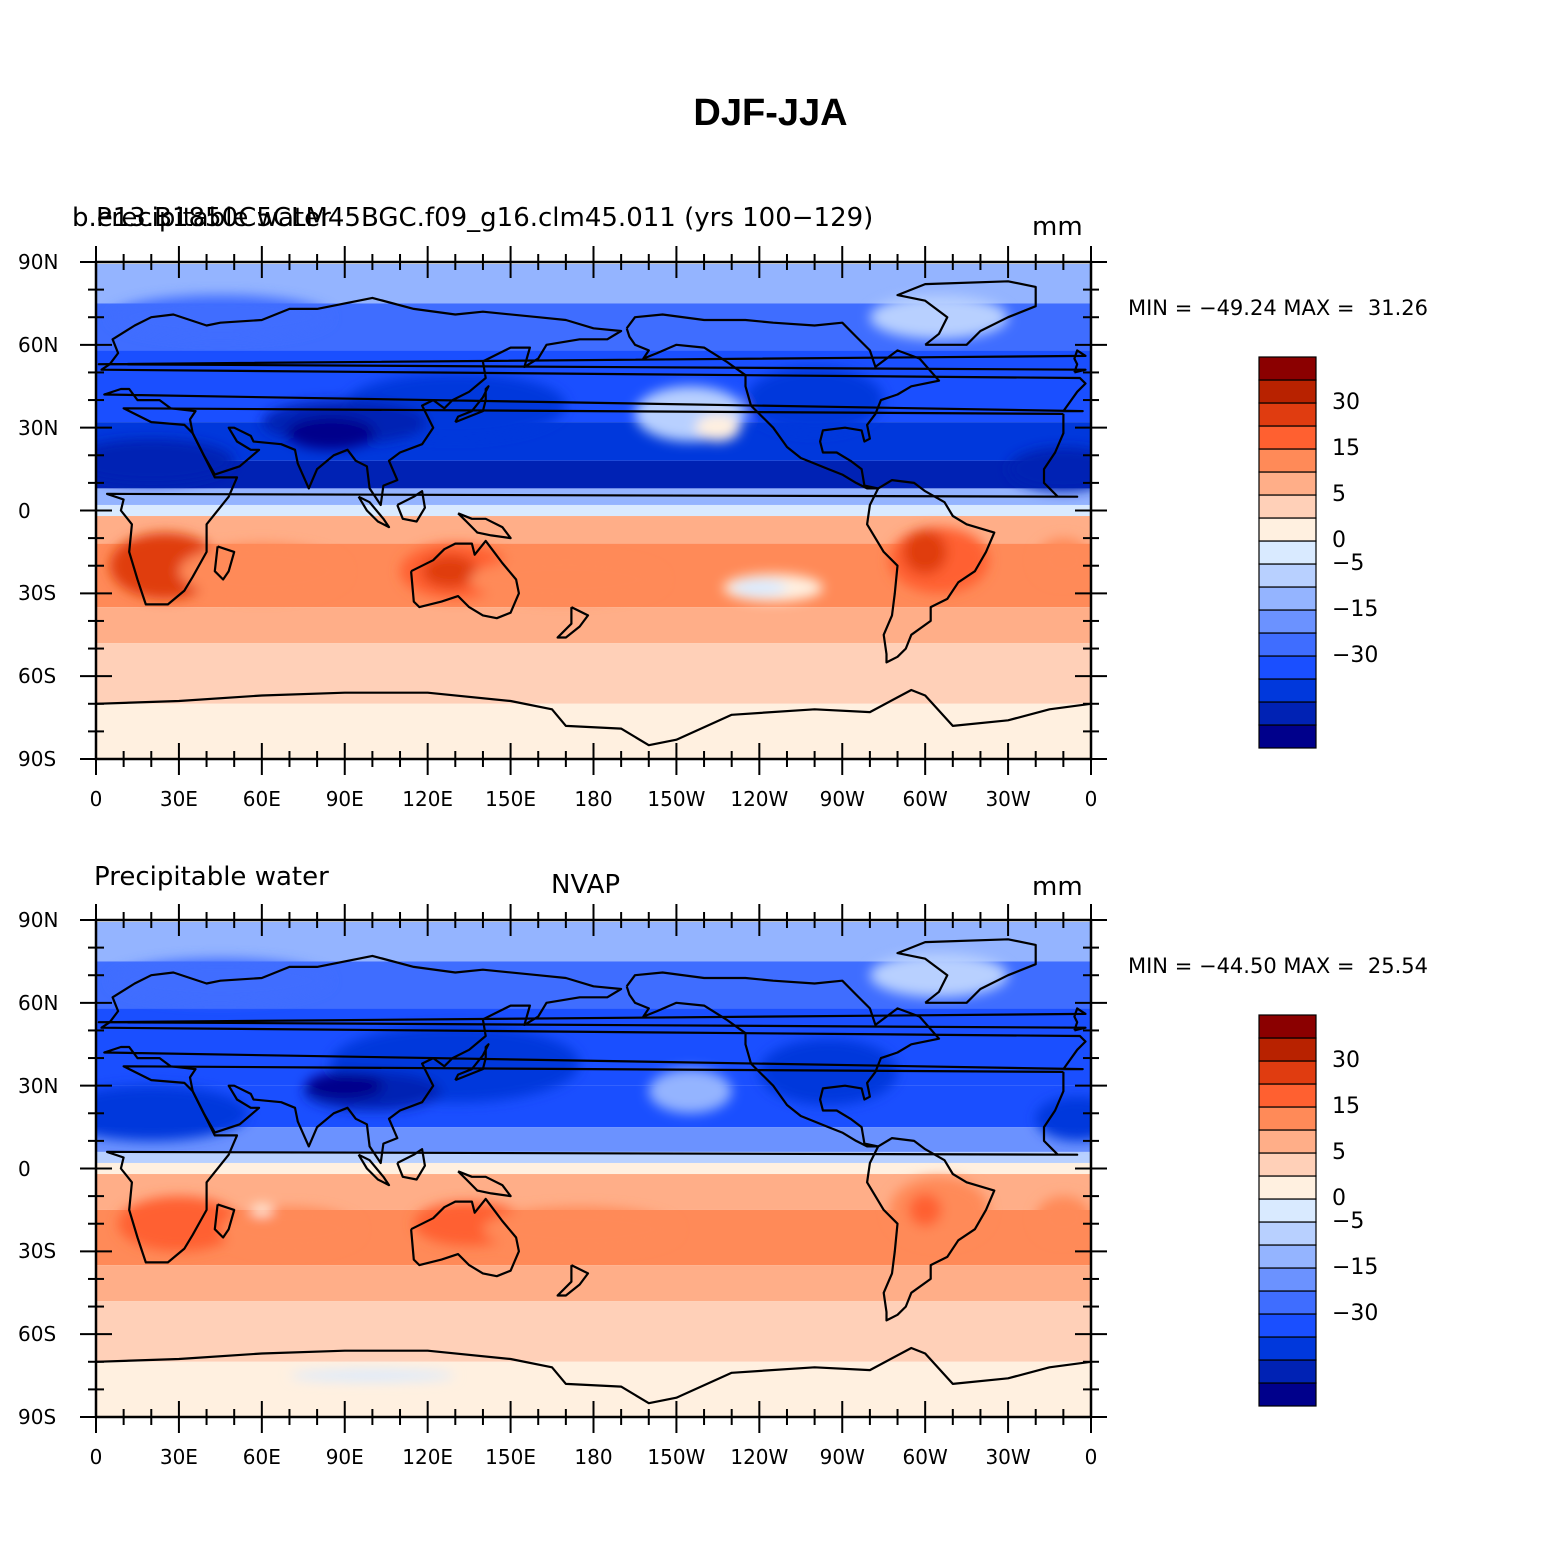 The height and width of the screenshot is (1558, 1541). Describe the element at coordinates (213, 218) in the screenshot. I see `panel-1-left-label: Precipitable water` at that location.